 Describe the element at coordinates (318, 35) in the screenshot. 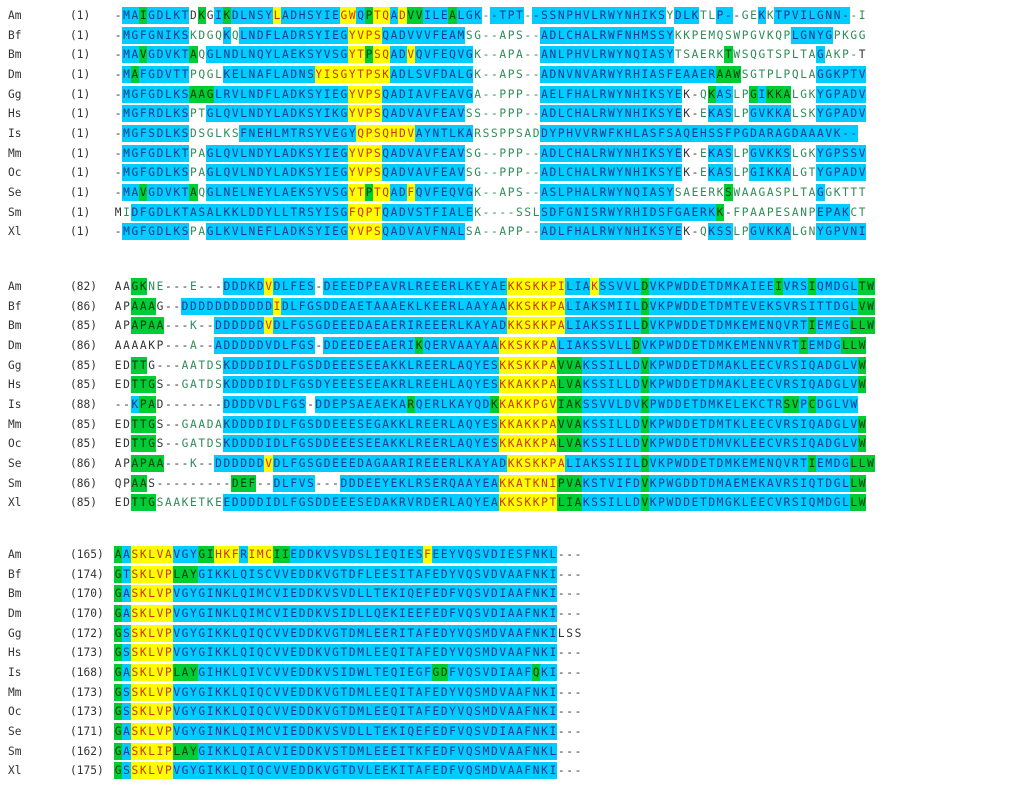

I see `residue: Y` at that location.